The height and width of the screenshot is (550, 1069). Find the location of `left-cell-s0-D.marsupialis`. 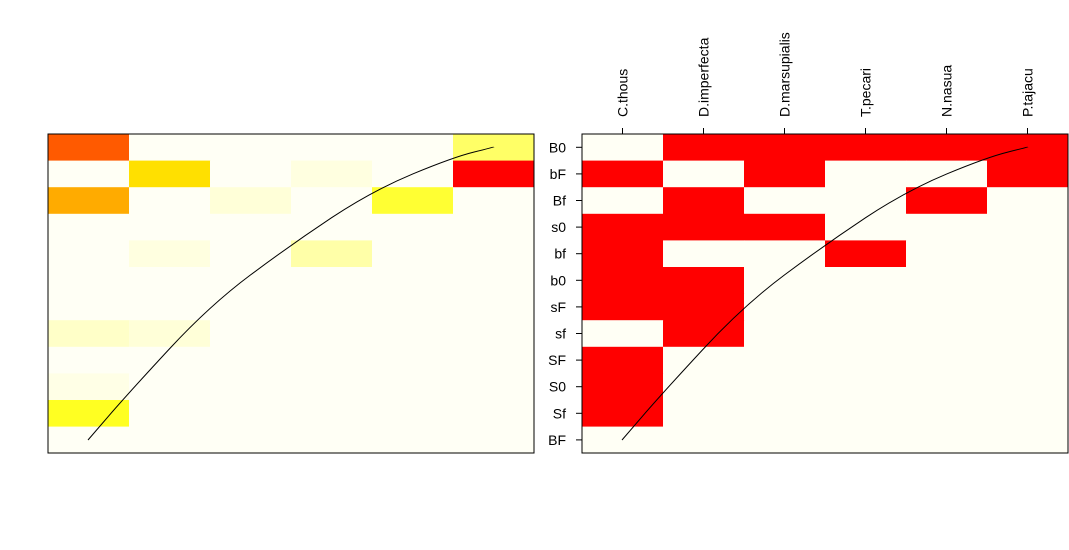

left-cell-s0-D.marsupialis is located at coordinates (251, 227).